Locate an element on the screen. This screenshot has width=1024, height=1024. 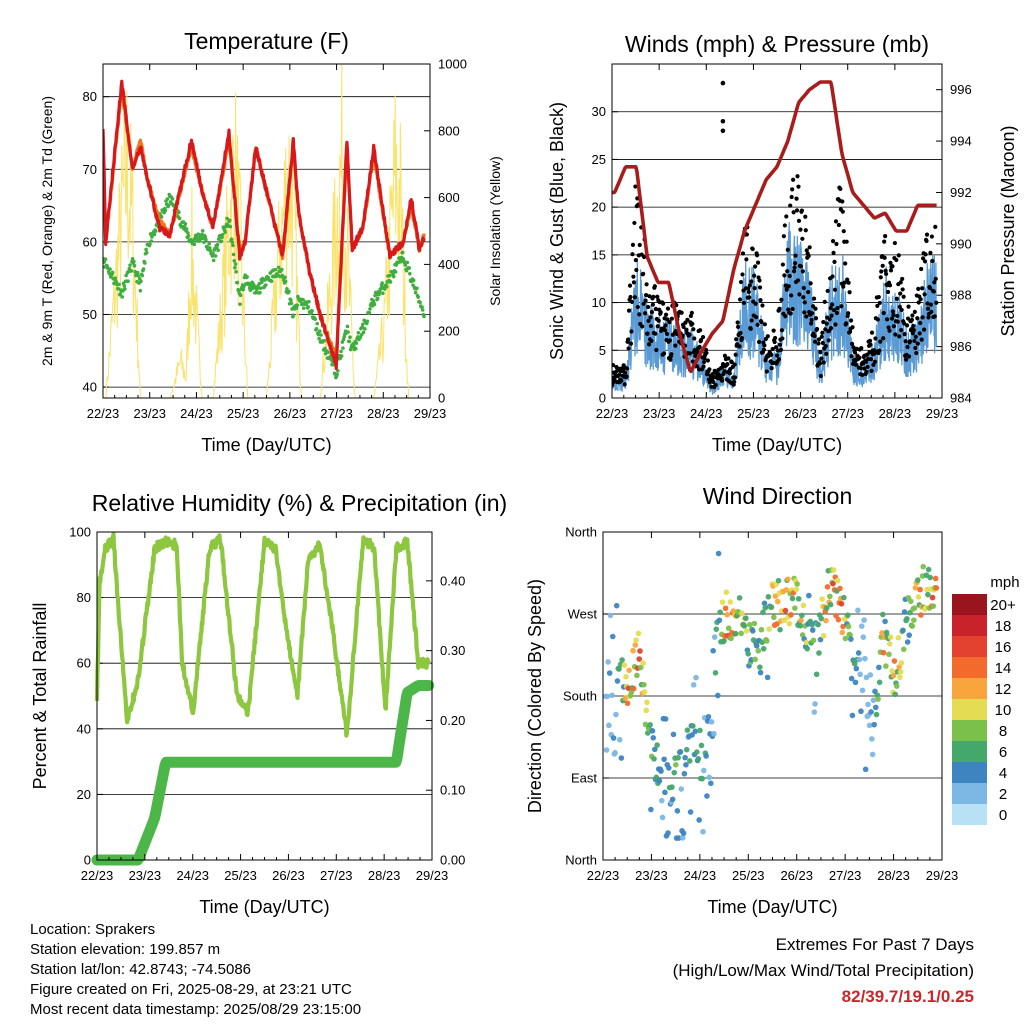
rh-y-tick-label: 100 is located at coordinates (80, 532).